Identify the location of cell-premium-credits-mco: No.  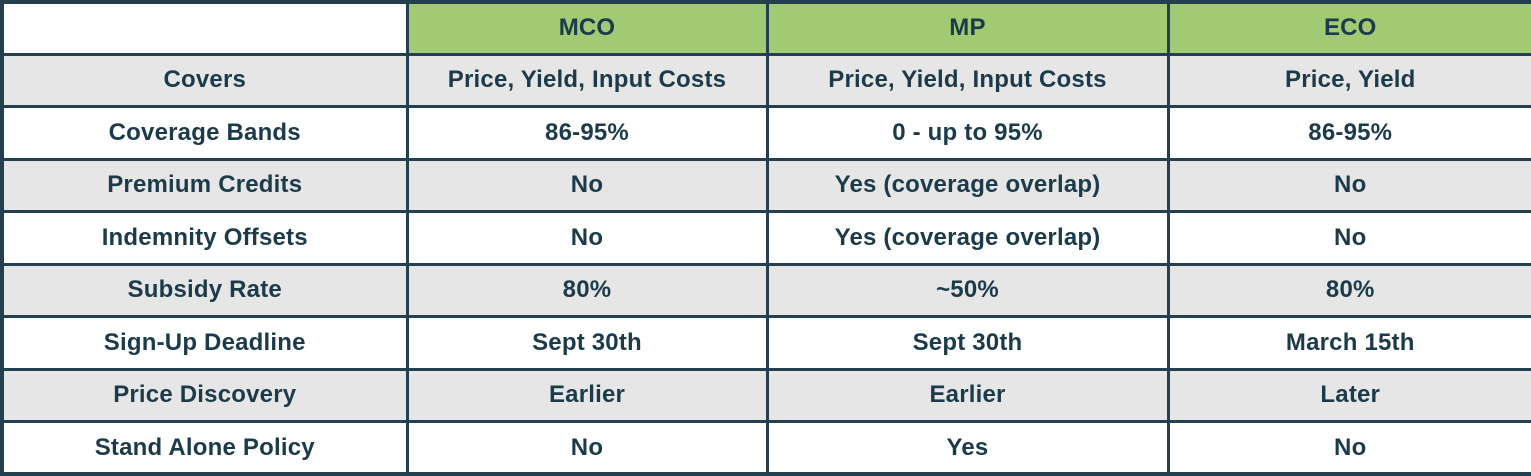
(587, 185).